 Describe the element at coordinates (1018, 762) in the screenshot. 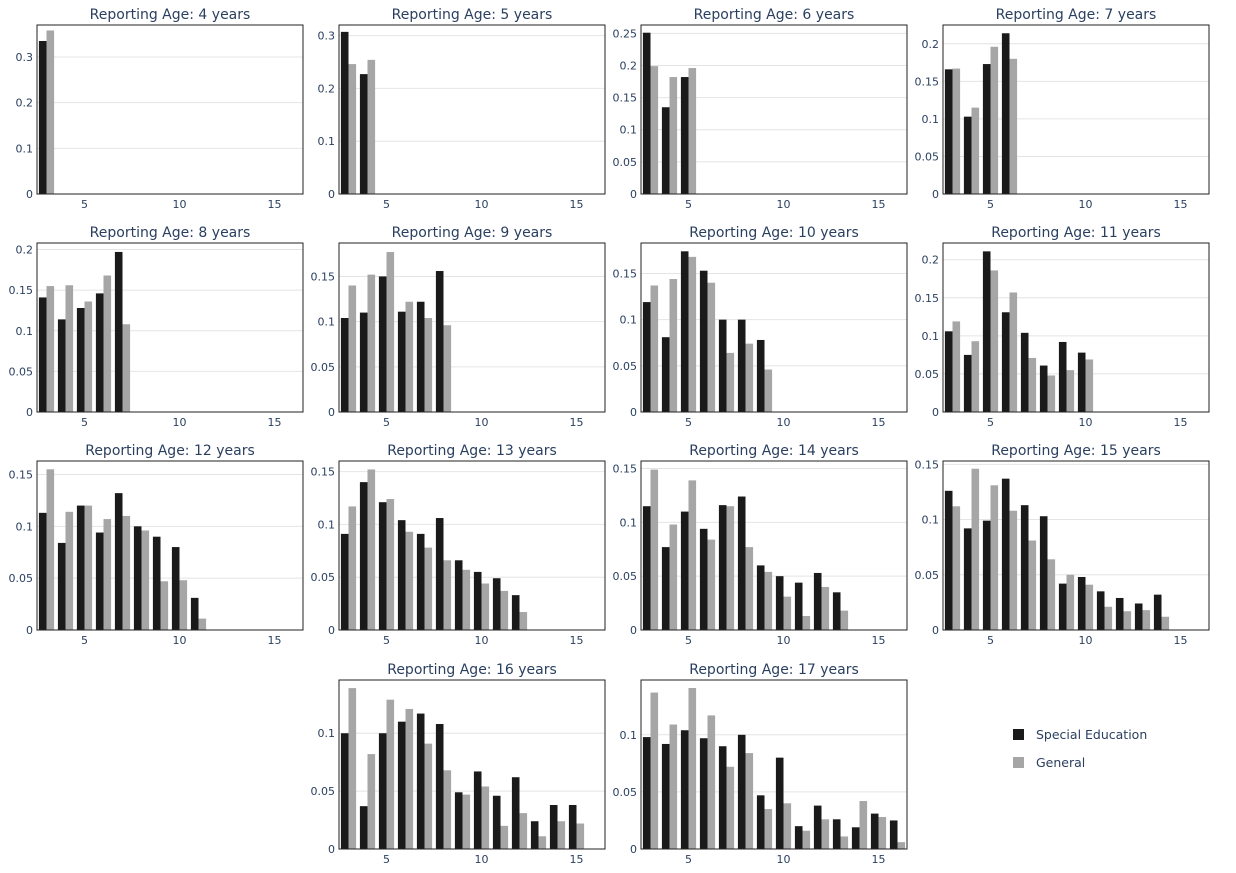

I see `legend-swatch` at that location.